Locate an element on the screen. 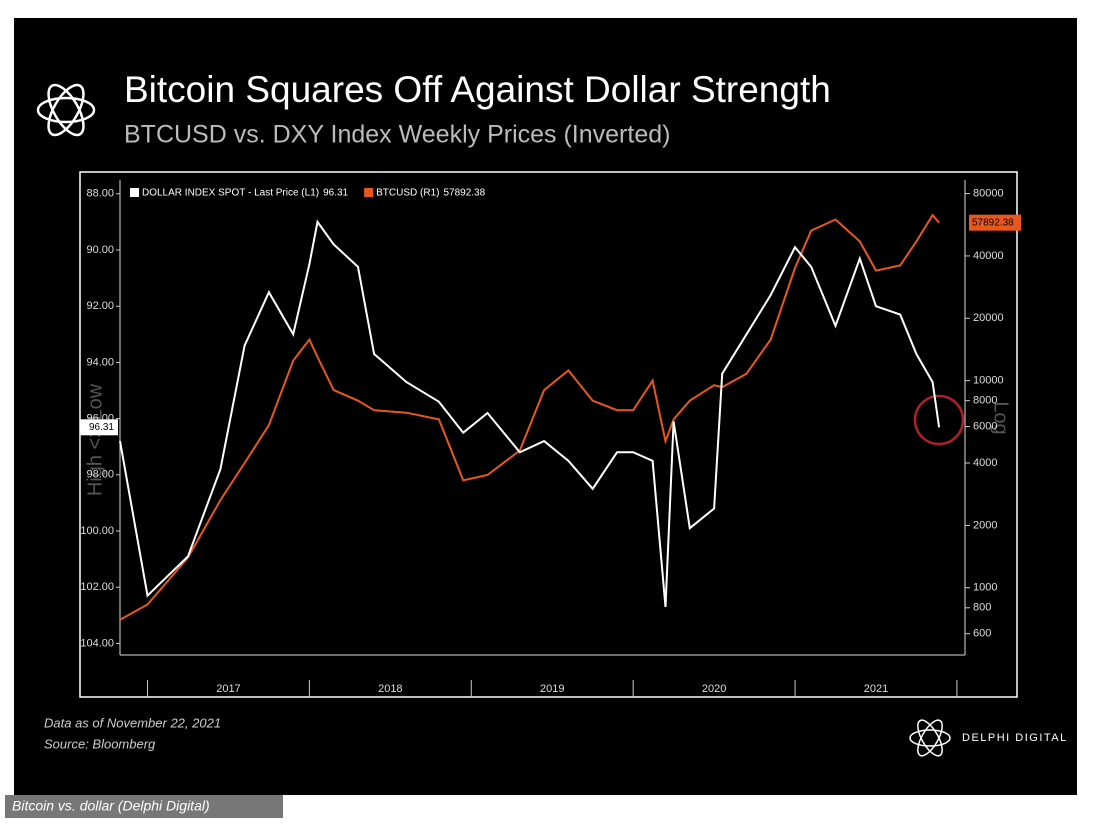  y-tick-label: 102.00 is located at coordinates (97, 587).